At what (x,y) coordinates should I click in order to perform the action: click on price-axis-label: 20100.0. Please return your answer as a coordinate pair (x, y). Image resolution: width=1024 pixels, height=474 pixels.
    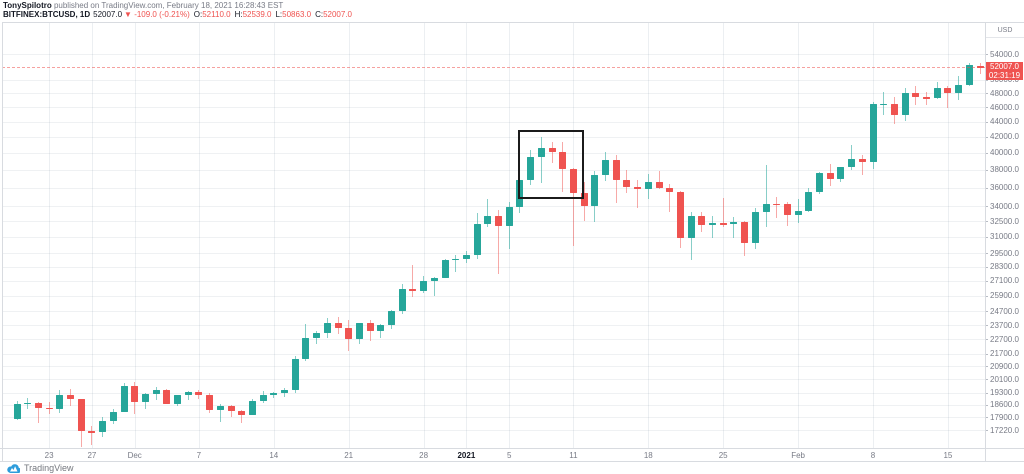
    Looking at the image, I should click on (1004, 379).